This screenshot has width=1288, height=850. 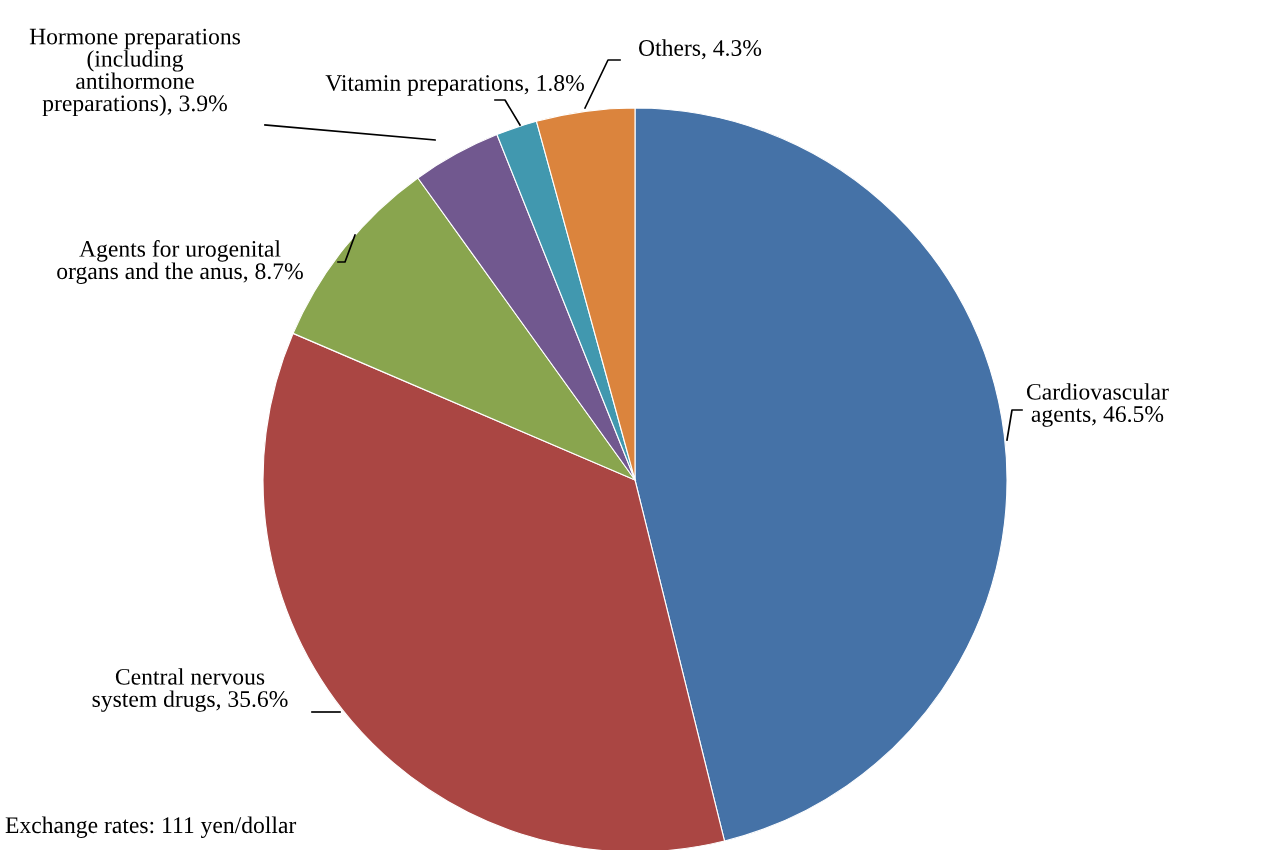 I want to click on slice-label: Hormone preparations (including antihormone preparations), 3.9%, so click(x=135, y=72).